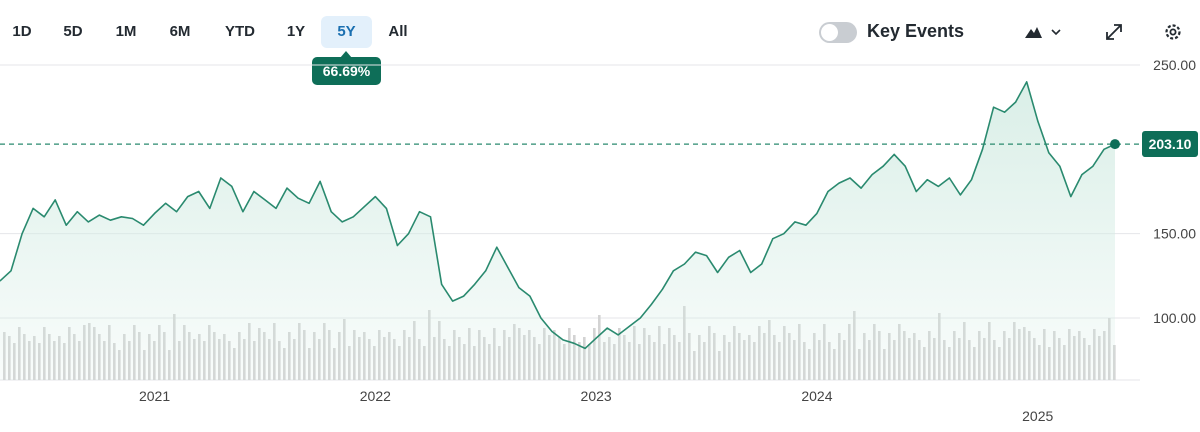  Describe the element at coordinates (1174, 318) in the screenshot. I see `y-tick-label: 100.00` at that location.